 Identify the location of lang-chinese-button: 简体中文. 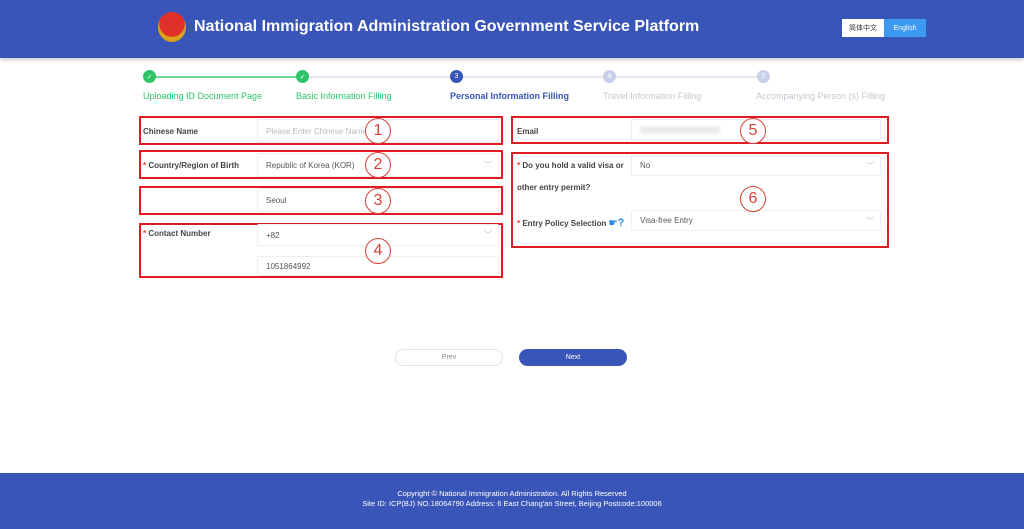
(863, 28).